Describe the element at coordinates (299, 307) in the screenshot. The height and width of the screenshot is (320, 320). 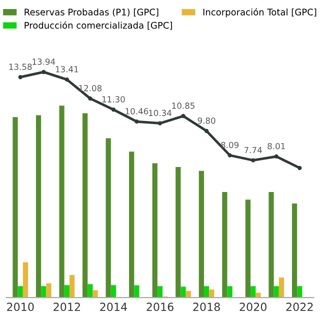
I see `x-tick-label: 2022` at that location.